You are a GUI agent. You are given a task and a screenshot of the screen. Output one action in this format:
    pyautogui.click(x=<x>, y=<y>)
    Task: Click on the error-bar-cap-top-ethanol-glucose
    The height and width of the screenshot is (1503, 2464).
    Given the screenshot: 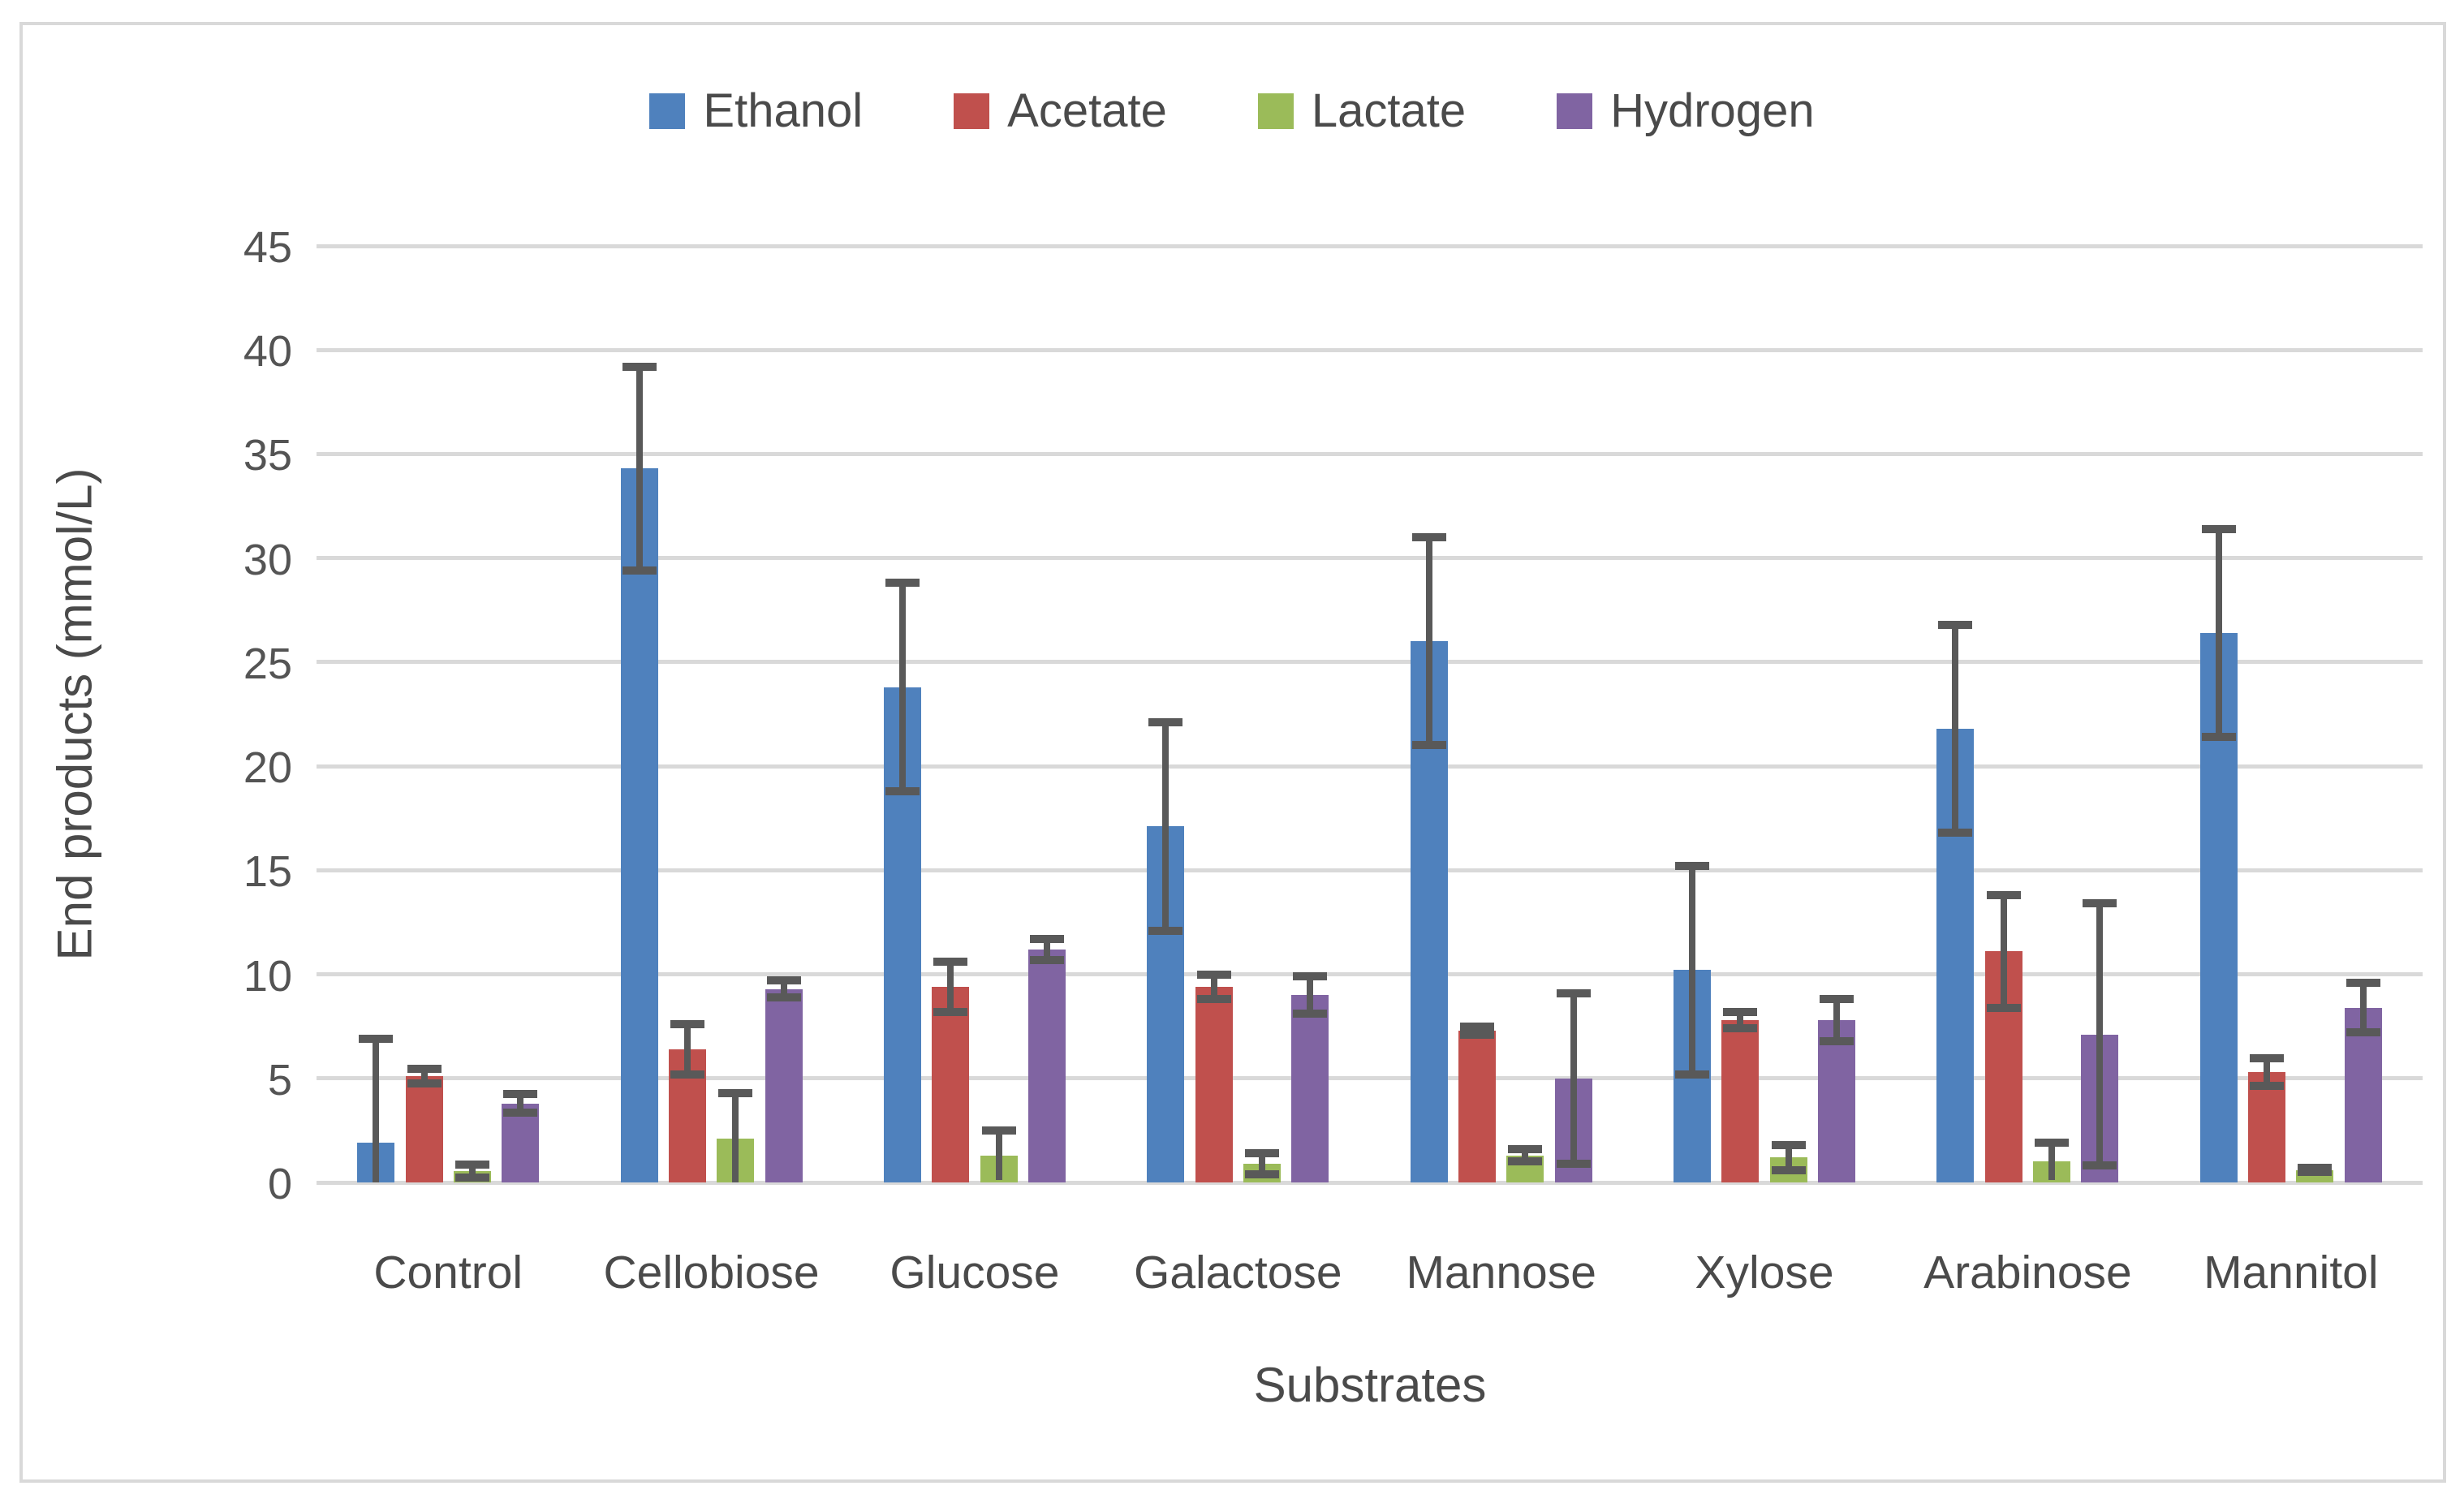 What is the action you would take?
    pyautogui.click(x=903, y=583)
    